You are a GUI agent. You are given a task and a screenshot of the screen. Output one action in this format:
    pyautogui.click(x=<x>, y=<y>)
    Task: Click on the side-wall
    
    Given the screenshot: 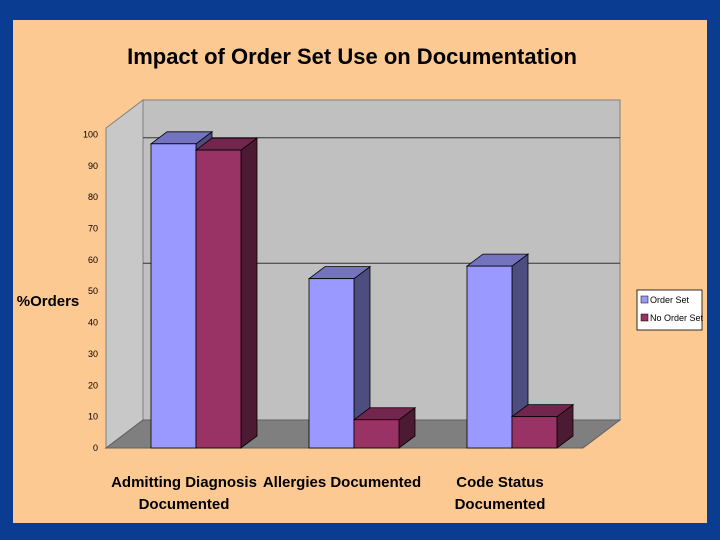 What is the action you would take?
    pyautogui.click(x=124, y=274)
    